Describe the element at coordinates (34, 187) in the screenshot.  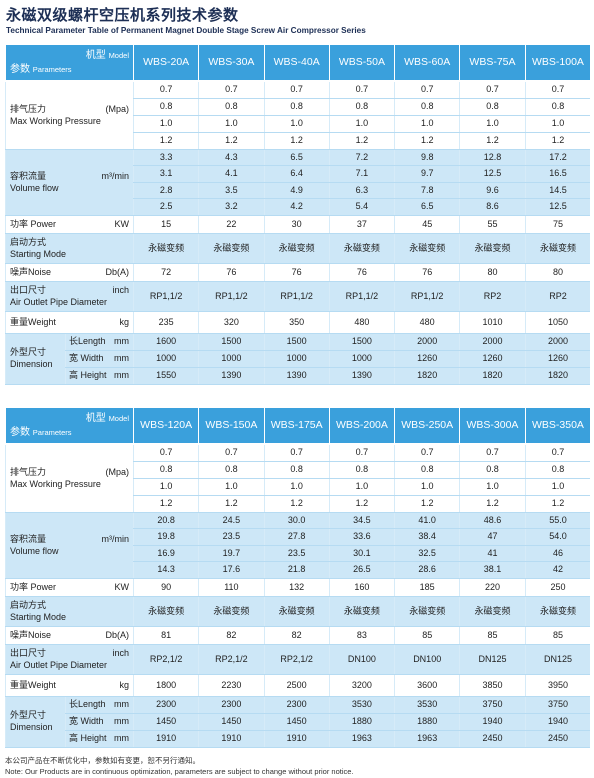
I see `label-en: Volume flow` at that location.